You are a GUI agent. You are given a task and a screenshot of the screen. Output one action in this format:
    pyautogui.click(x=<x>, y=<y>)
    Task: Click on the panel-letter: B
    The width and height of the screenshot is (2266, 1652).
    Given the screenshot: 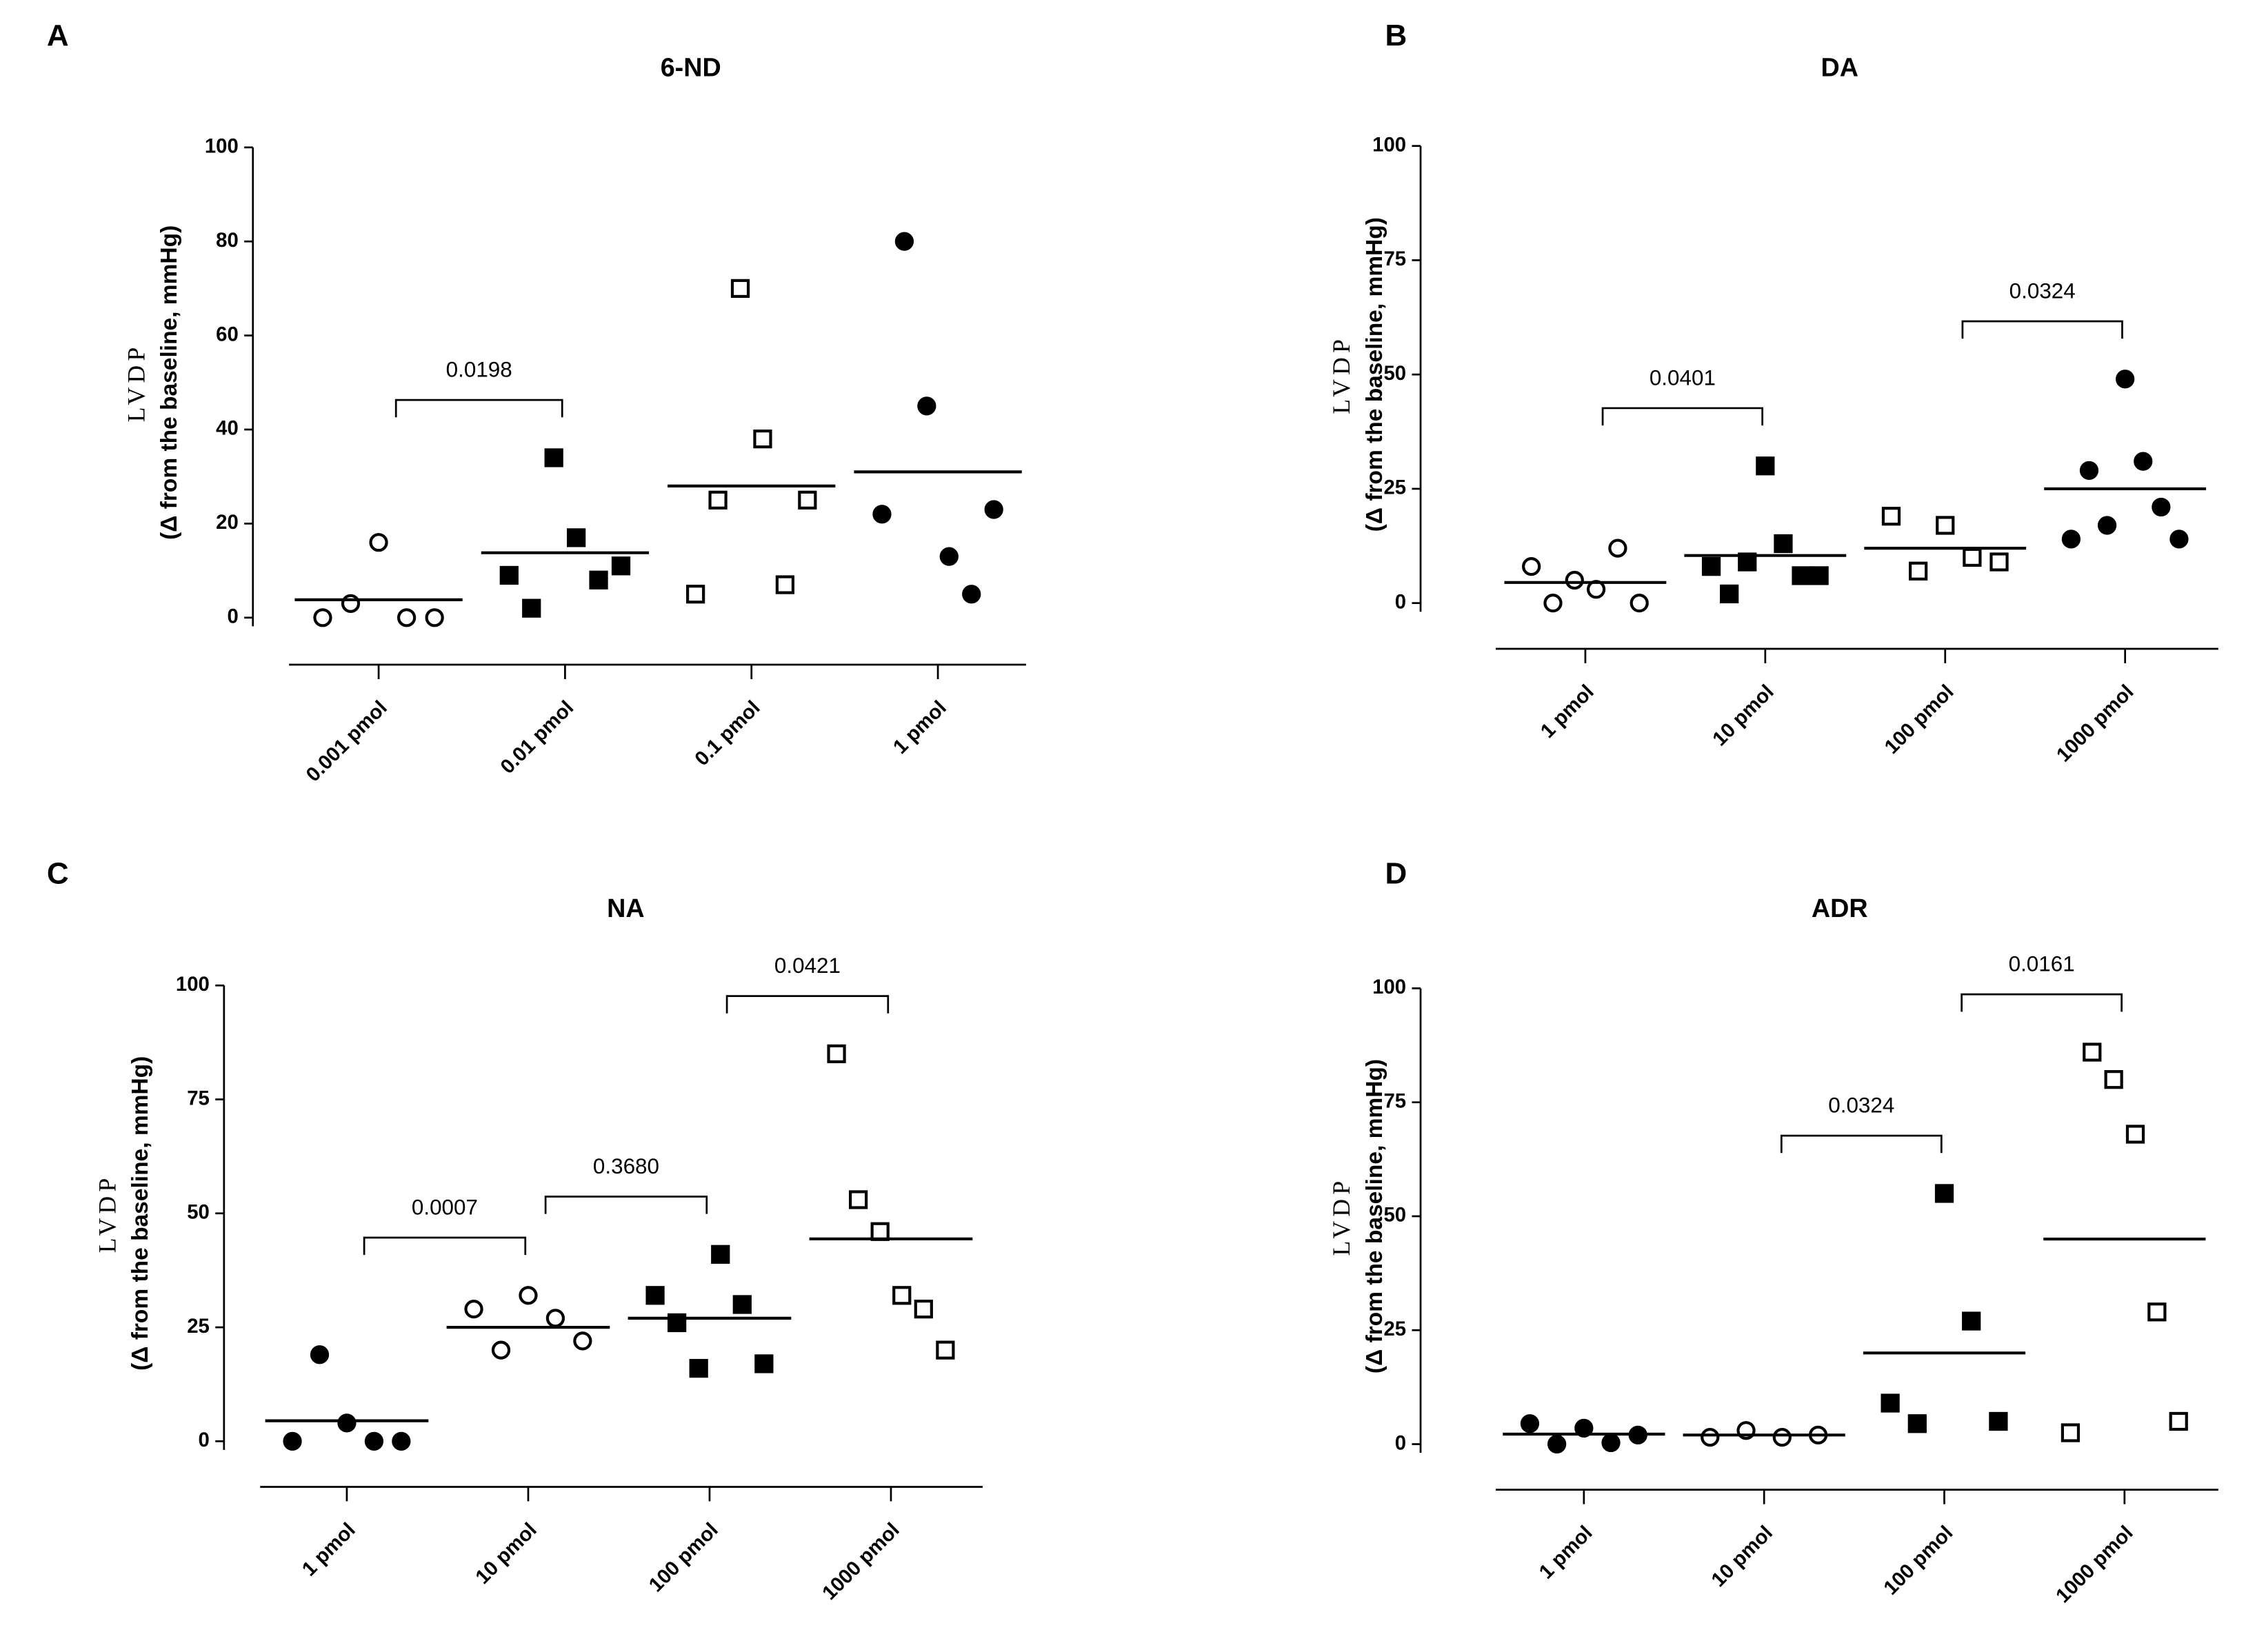 What is the action you would take?
    pyautogui.click(x=1396, y=35)
    